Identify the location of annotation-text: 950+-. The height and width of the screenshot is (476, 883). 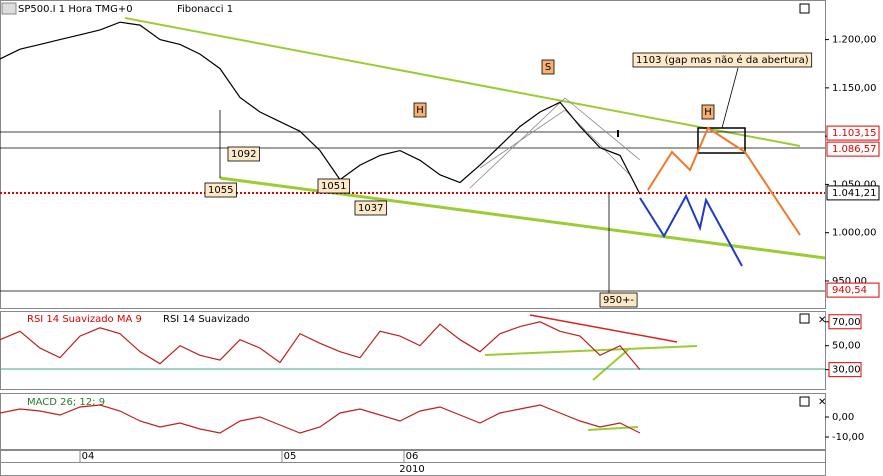
(618, 300).